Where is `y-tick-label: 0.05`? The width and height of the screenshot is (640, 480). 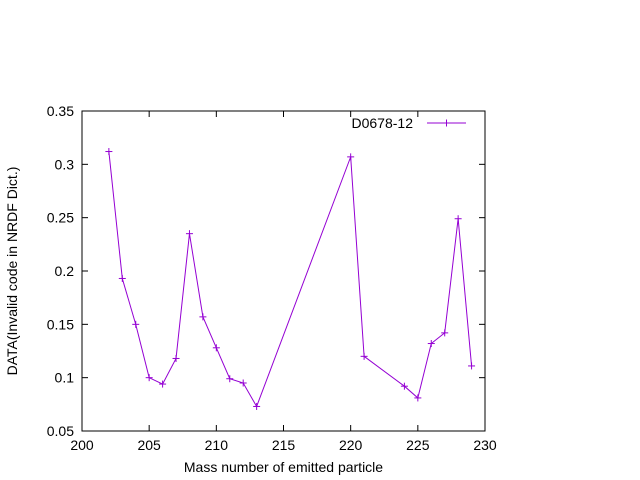 y-tick-label: 0.05 is located at coordinates (60, 431).